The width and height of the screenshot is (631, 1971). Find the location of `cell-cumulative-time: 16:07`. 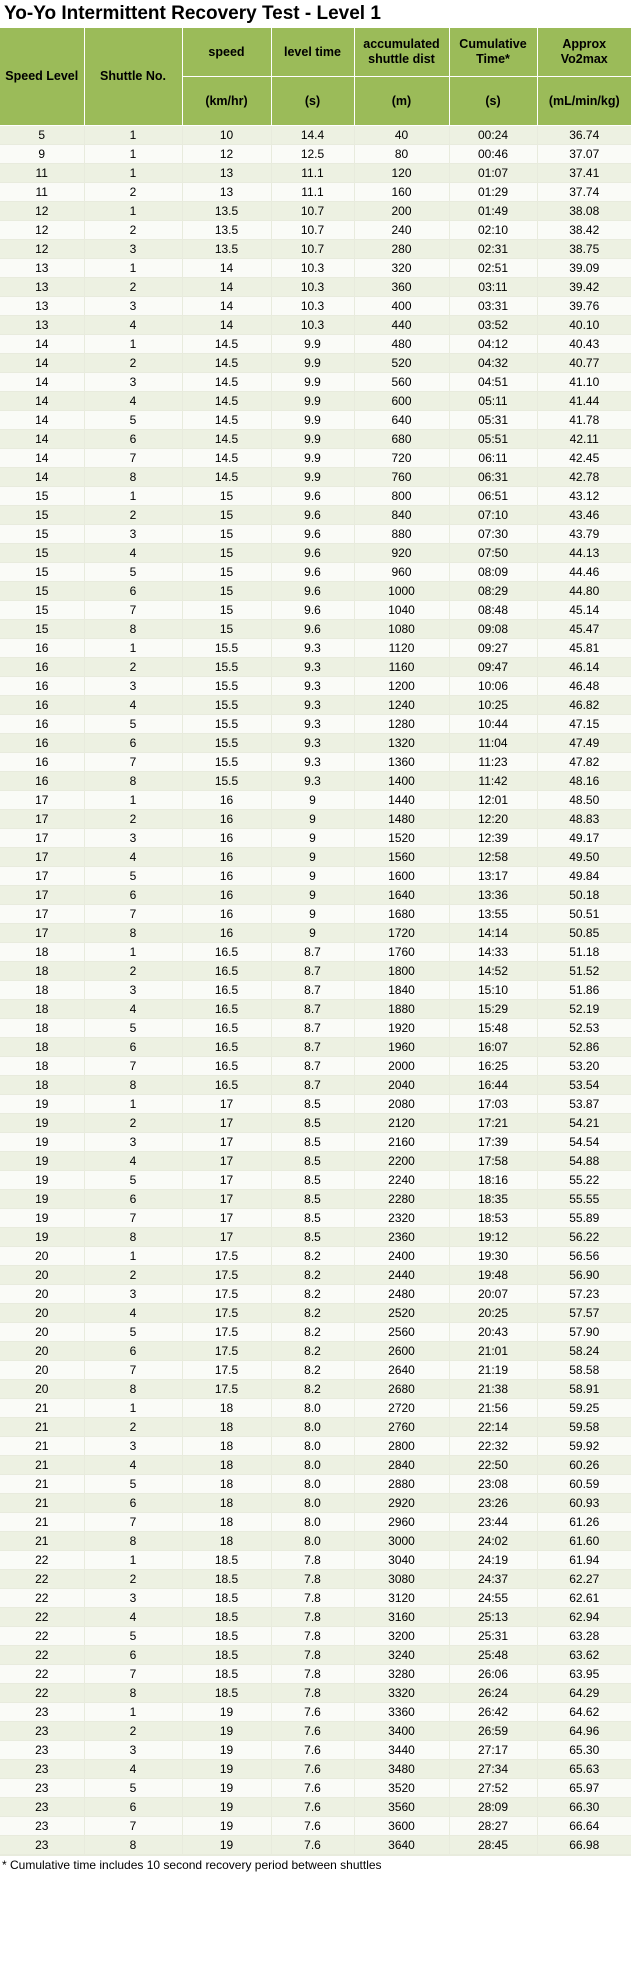

cell-cumulative-time: 16:07 is located at coordinates (493, 1047).